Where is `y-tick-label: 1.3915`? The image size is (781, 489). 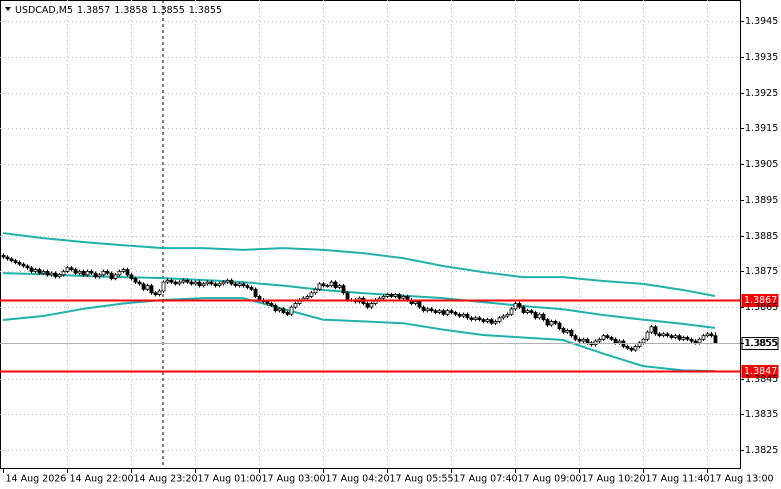
y-tick-label: 1.3915 is located at coordinates (761, 128).